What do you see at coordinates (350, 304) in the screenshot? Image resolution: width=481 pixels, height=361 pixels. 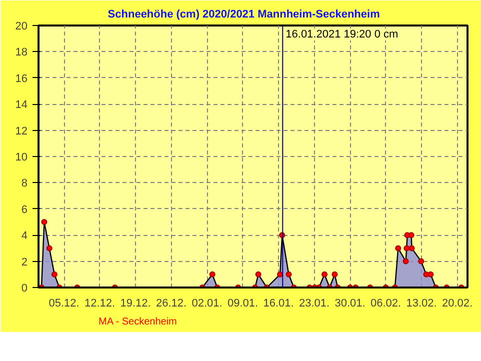 I see `x-tick-label: 30.01.` at bounding box center [350, 304].